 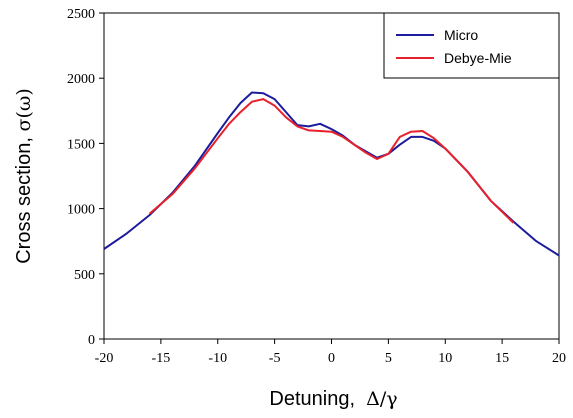 I want to click on legend-label-micro: Micro, so click(x=461, y=35).